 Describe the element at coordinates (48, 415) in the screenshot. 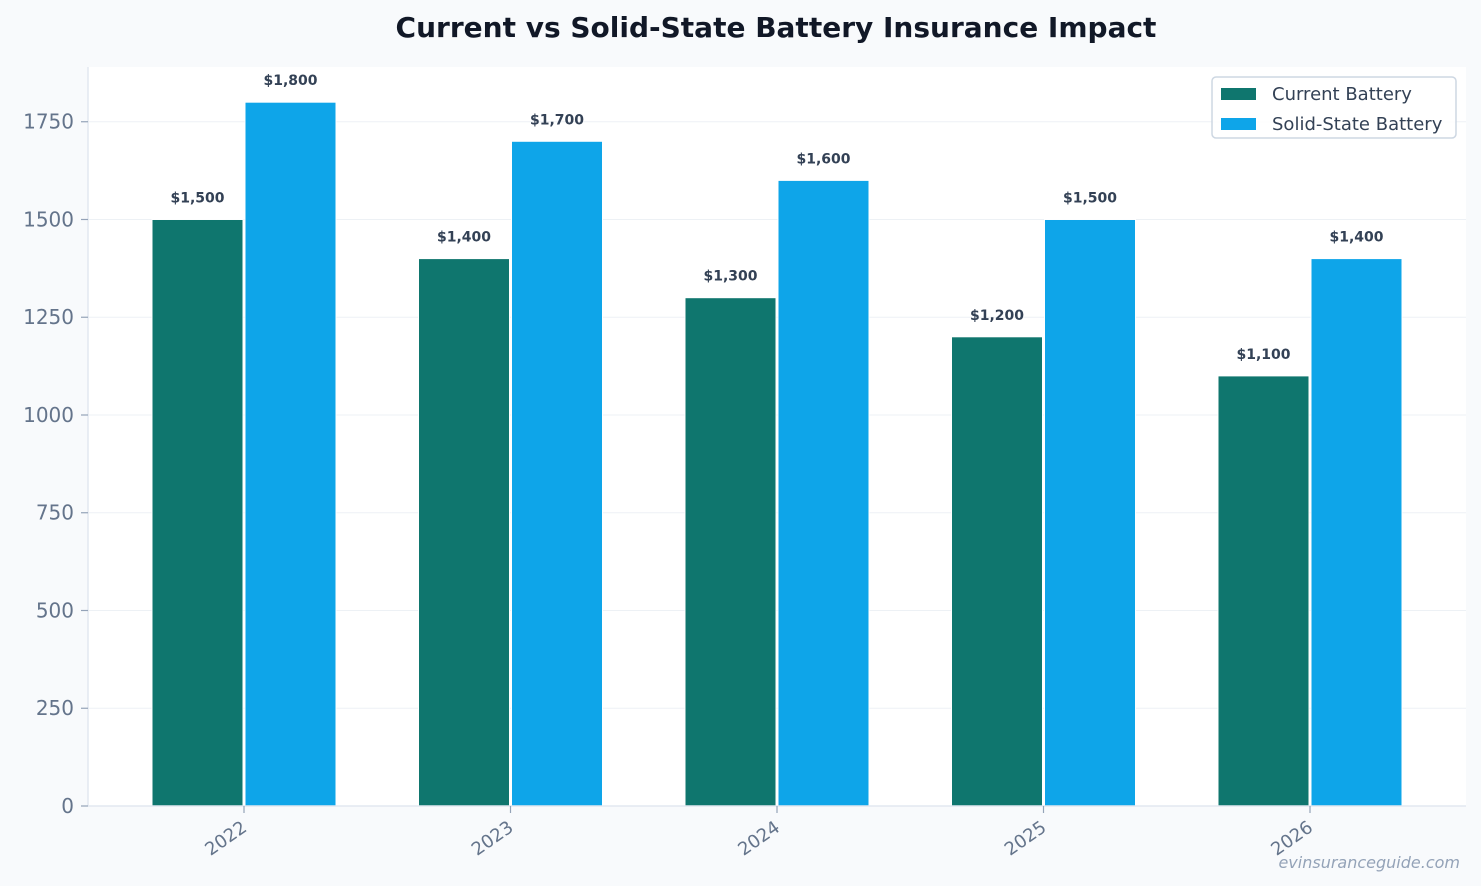

I see `y-tick-label: 1000` at that location.